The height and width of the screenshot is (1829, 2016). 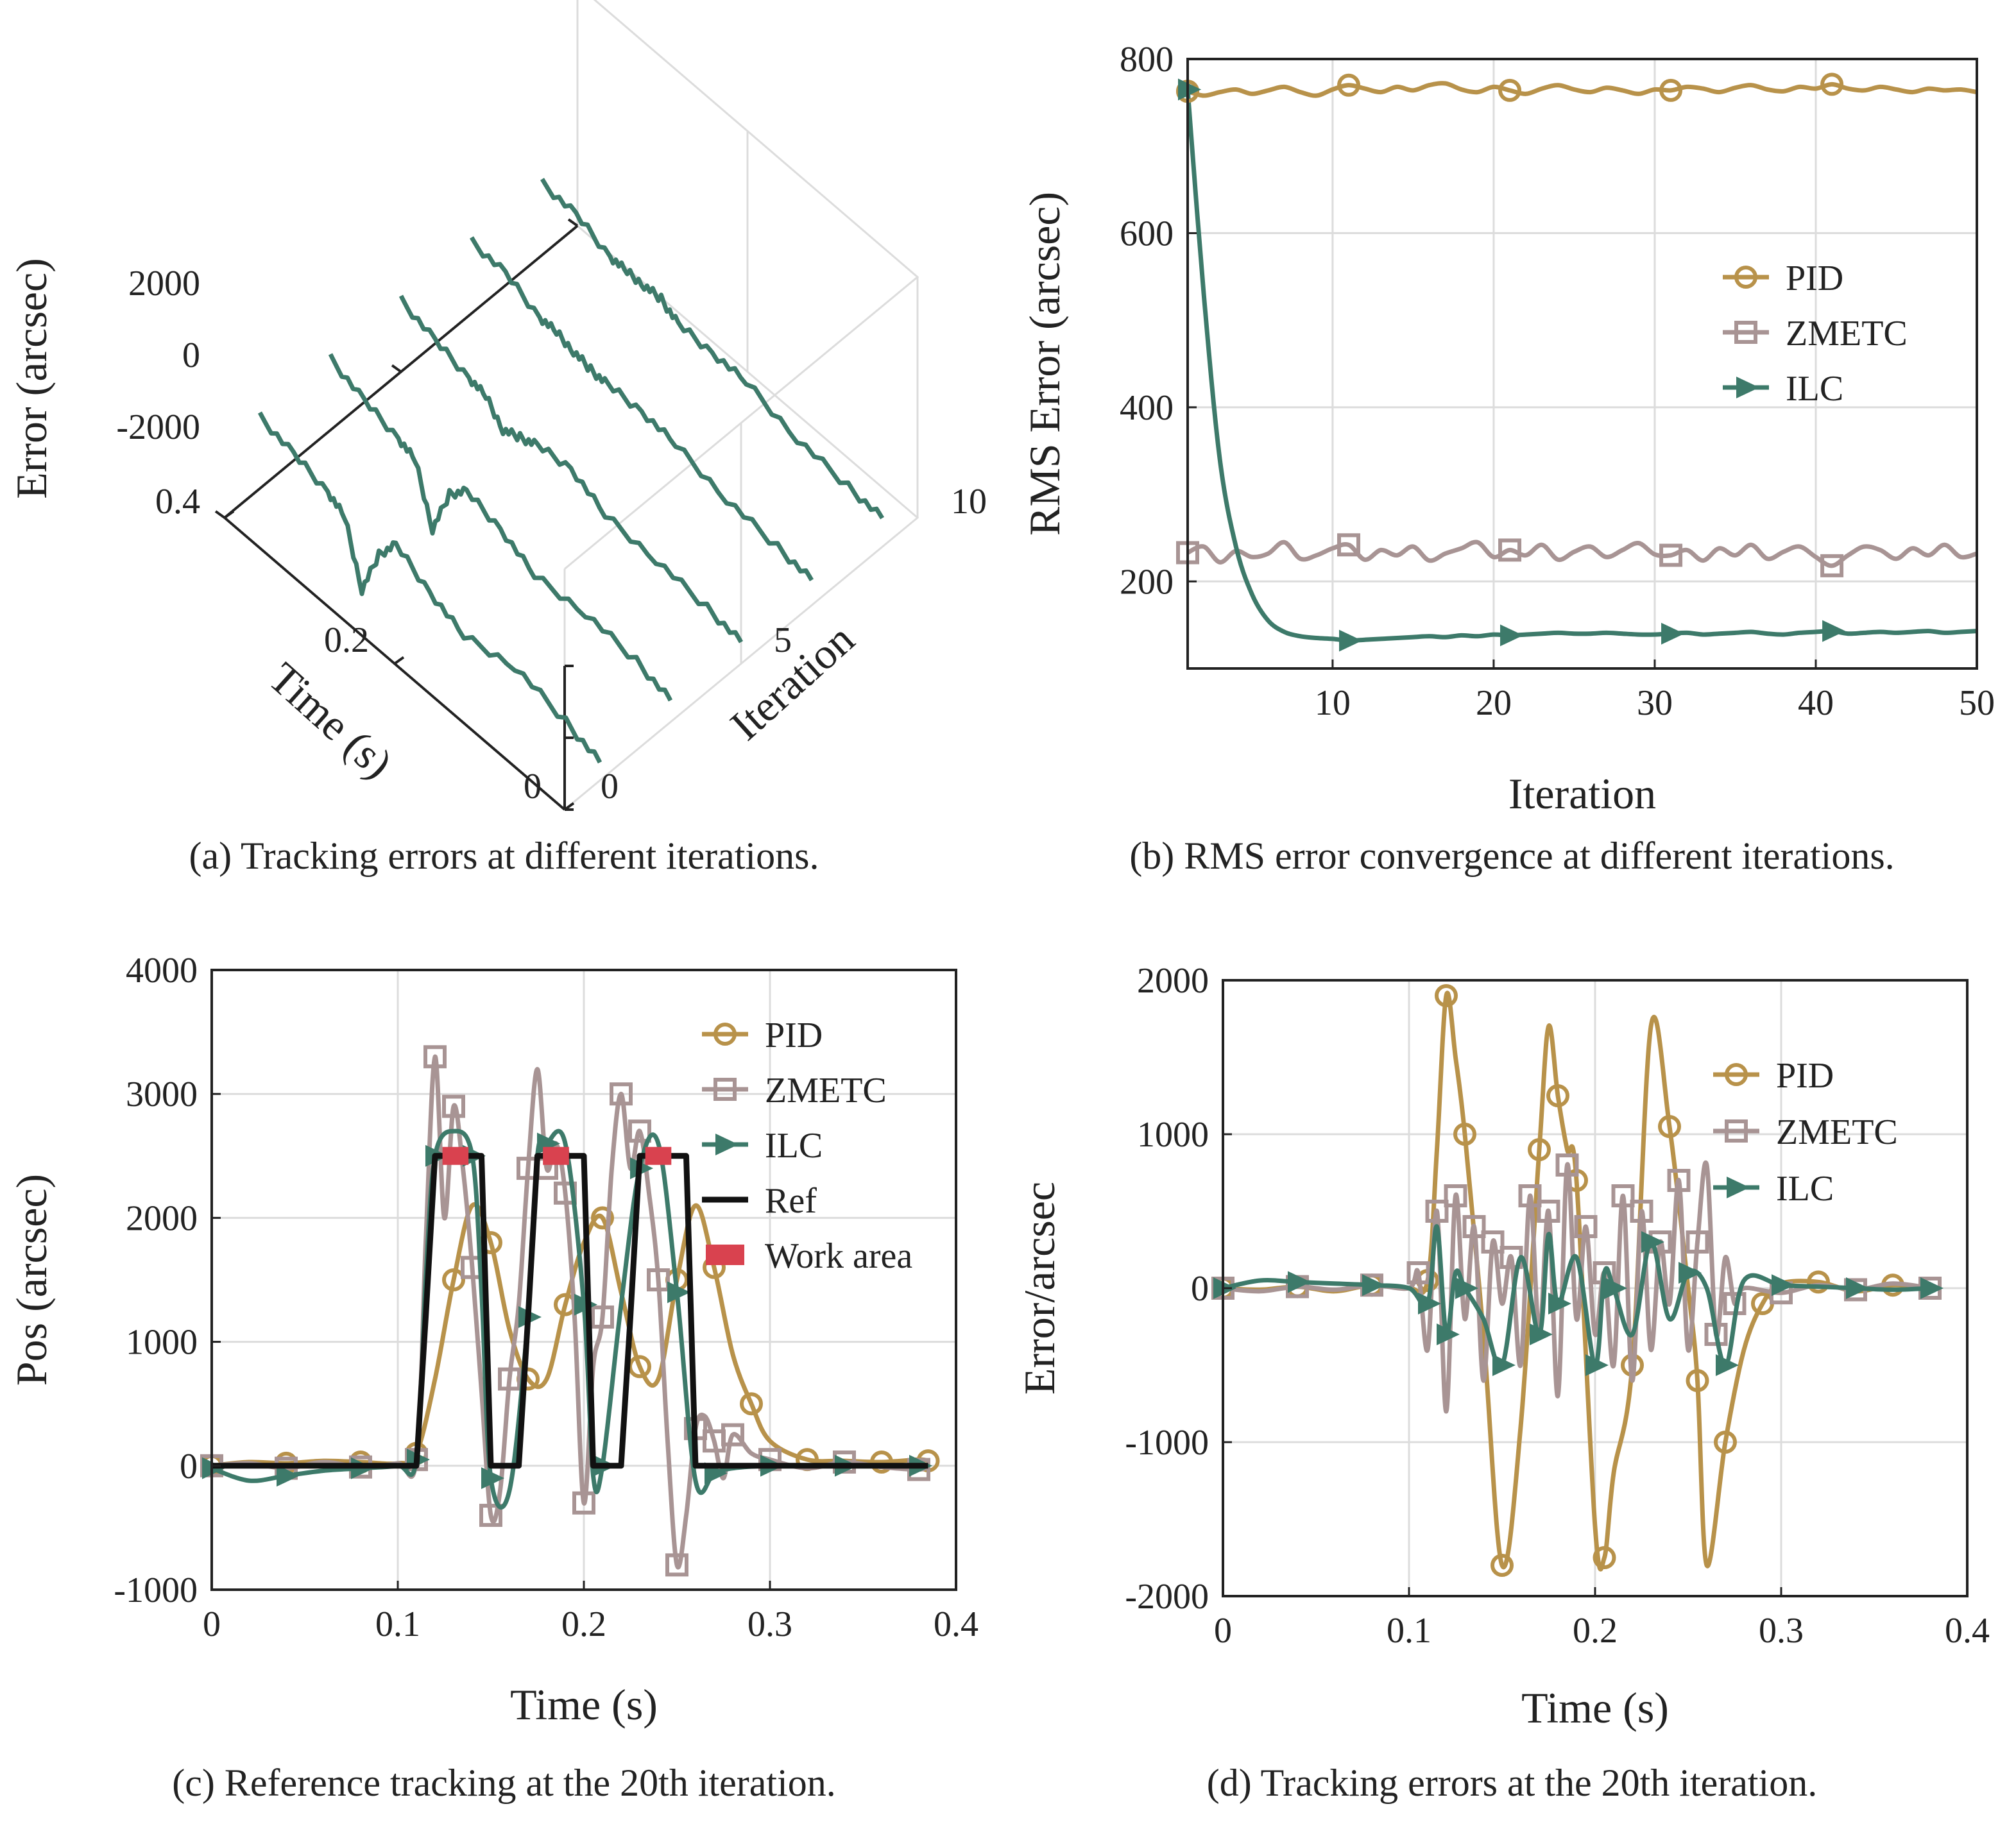 What do you see at coordinates (792, 682) in the screenshot?
I see `chart-a-ylabel: Iteration` at bounding box center [792, 682].